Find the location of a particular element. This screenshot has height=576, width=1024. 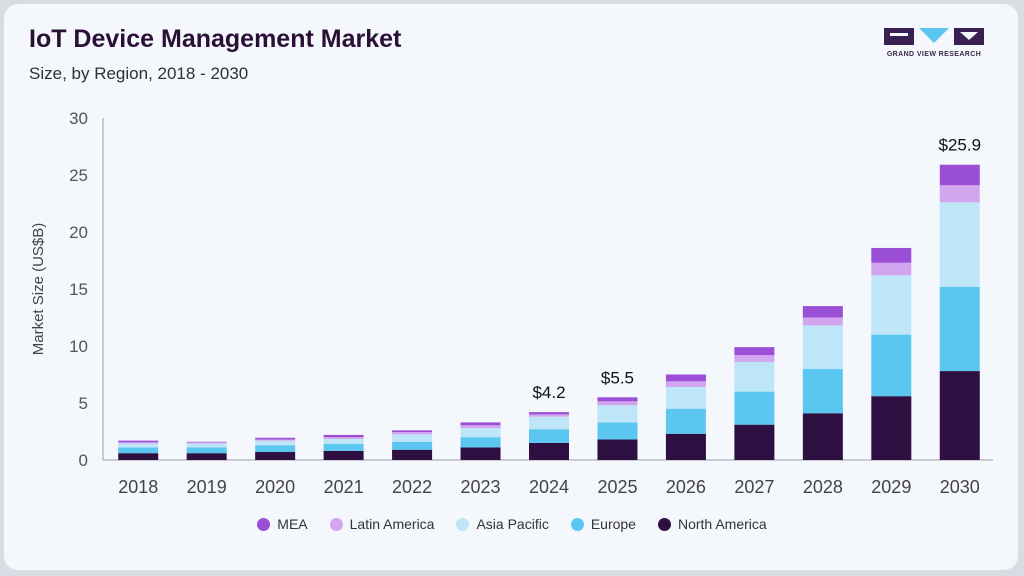

bar-segment-europe-2020 is located at coordinates (275, 449).